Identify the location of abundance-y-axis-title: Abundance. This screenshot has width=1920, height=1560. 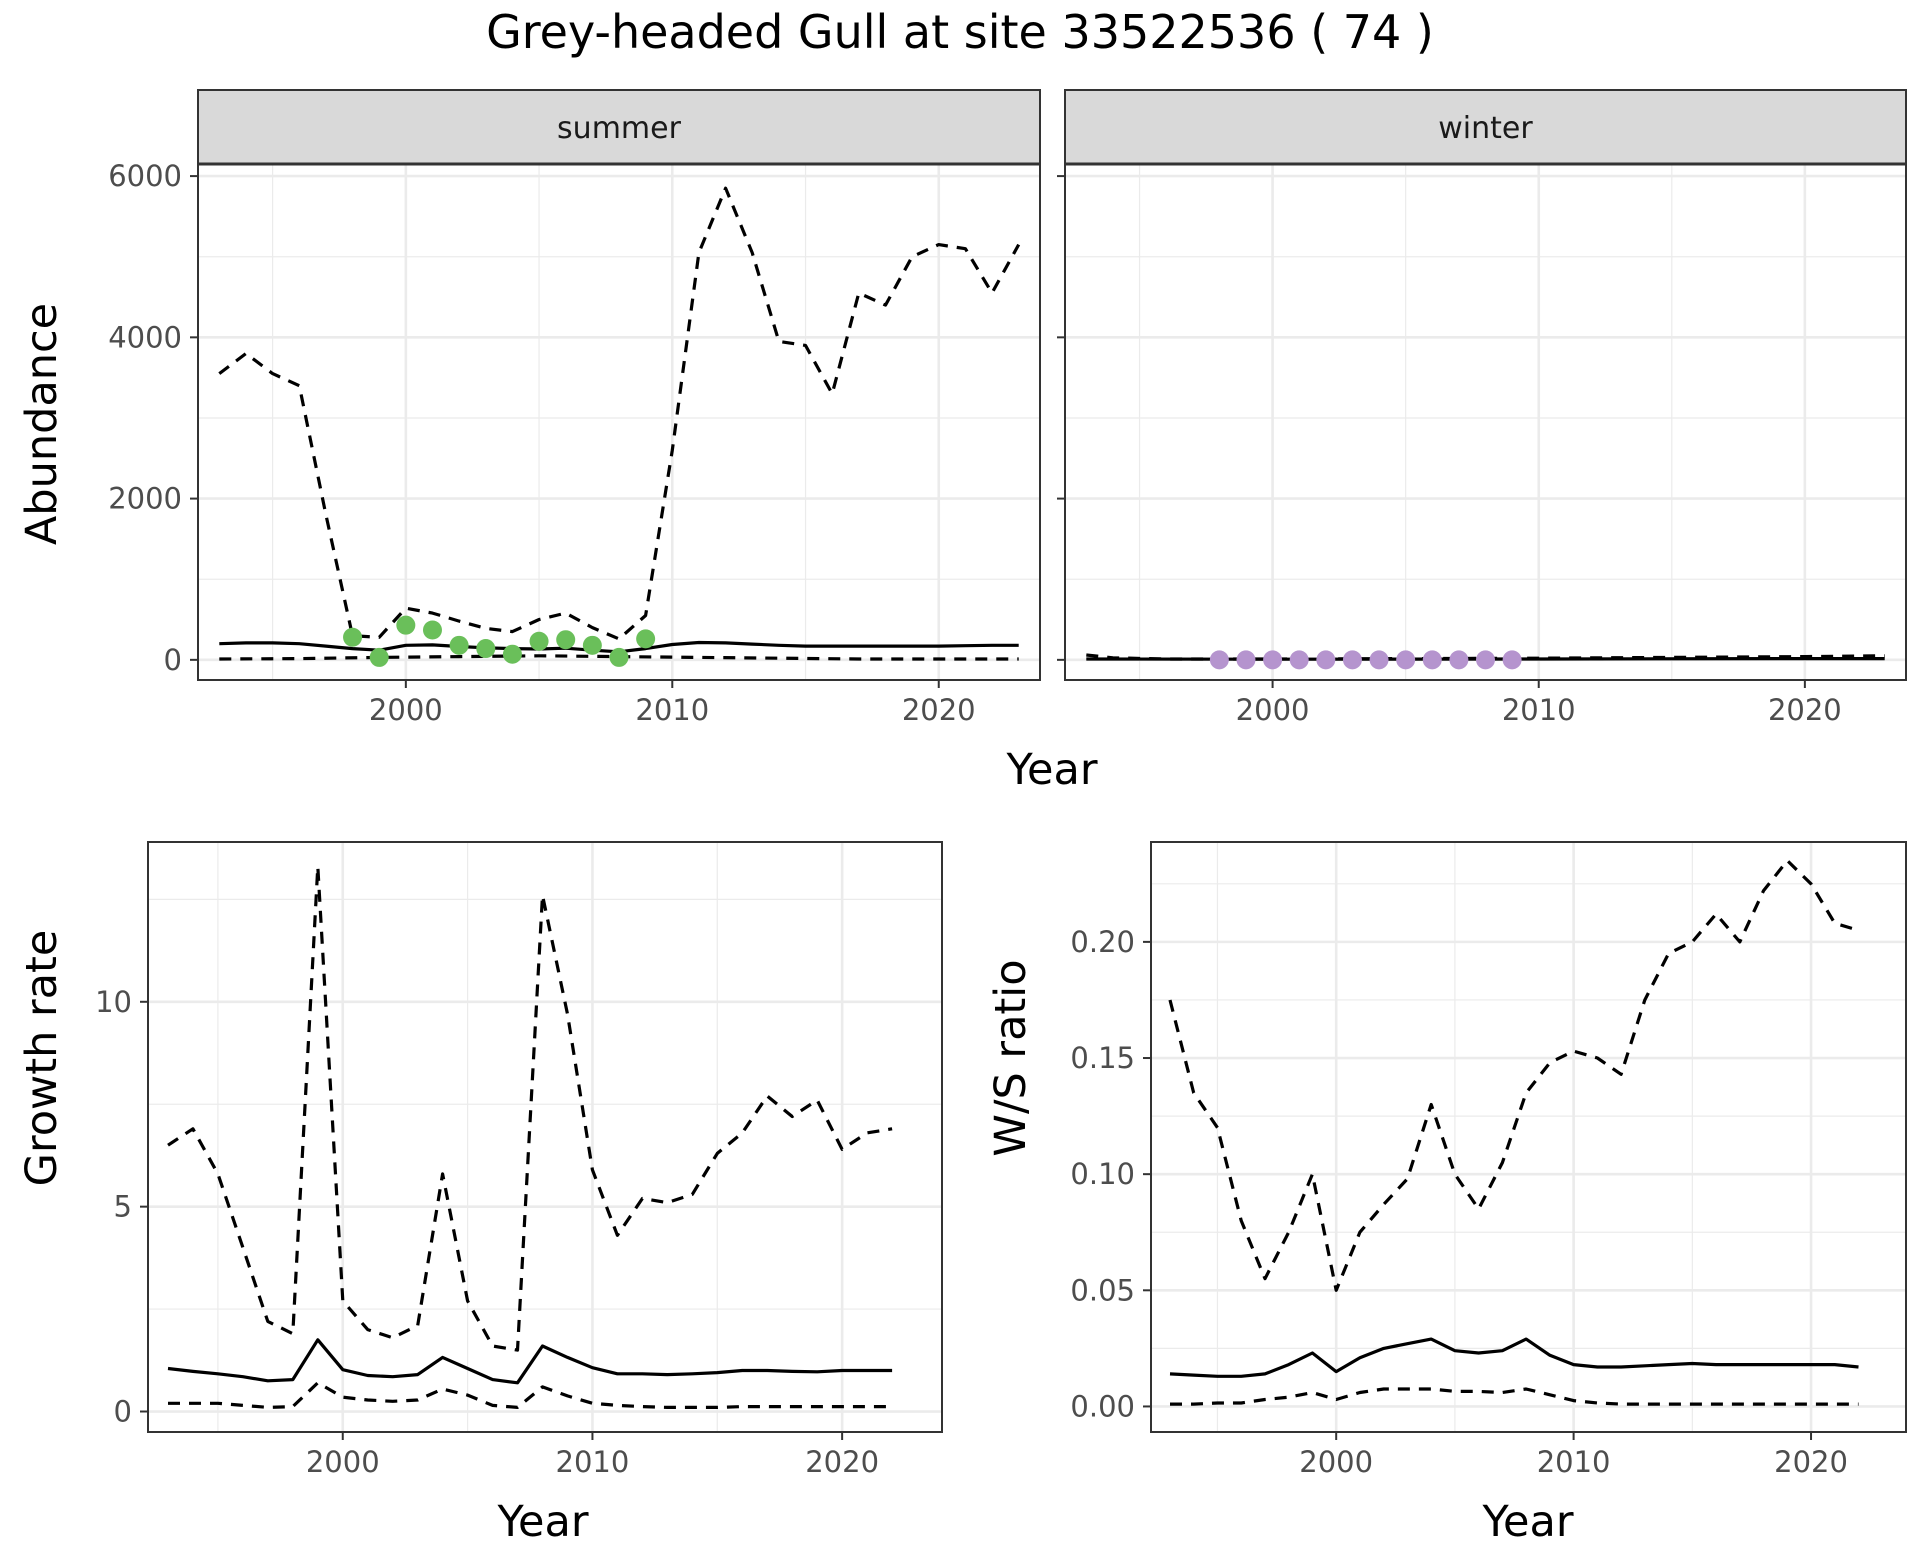
(42, 424).